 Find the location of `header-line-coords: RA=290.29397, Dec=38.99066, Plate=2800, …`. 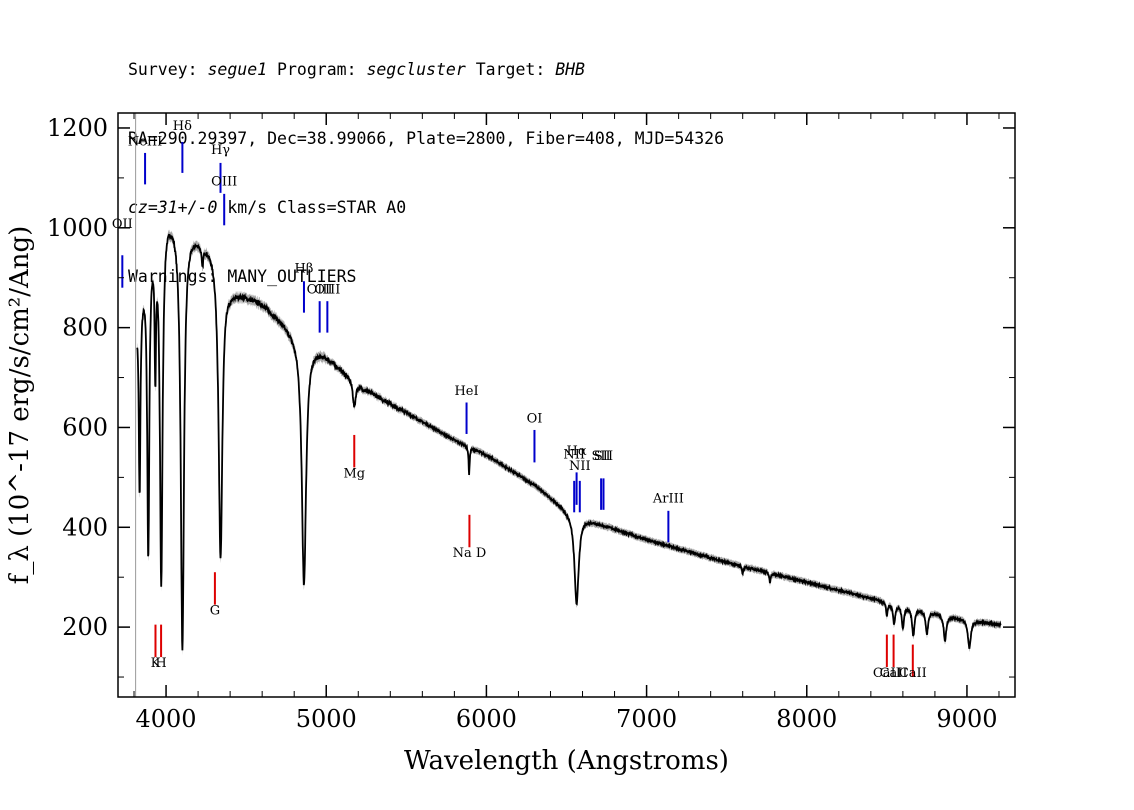

header-line-coords: RA=290.29397, Dec=38.99066, Plate=2800, … is located at coordinates (426, 138).